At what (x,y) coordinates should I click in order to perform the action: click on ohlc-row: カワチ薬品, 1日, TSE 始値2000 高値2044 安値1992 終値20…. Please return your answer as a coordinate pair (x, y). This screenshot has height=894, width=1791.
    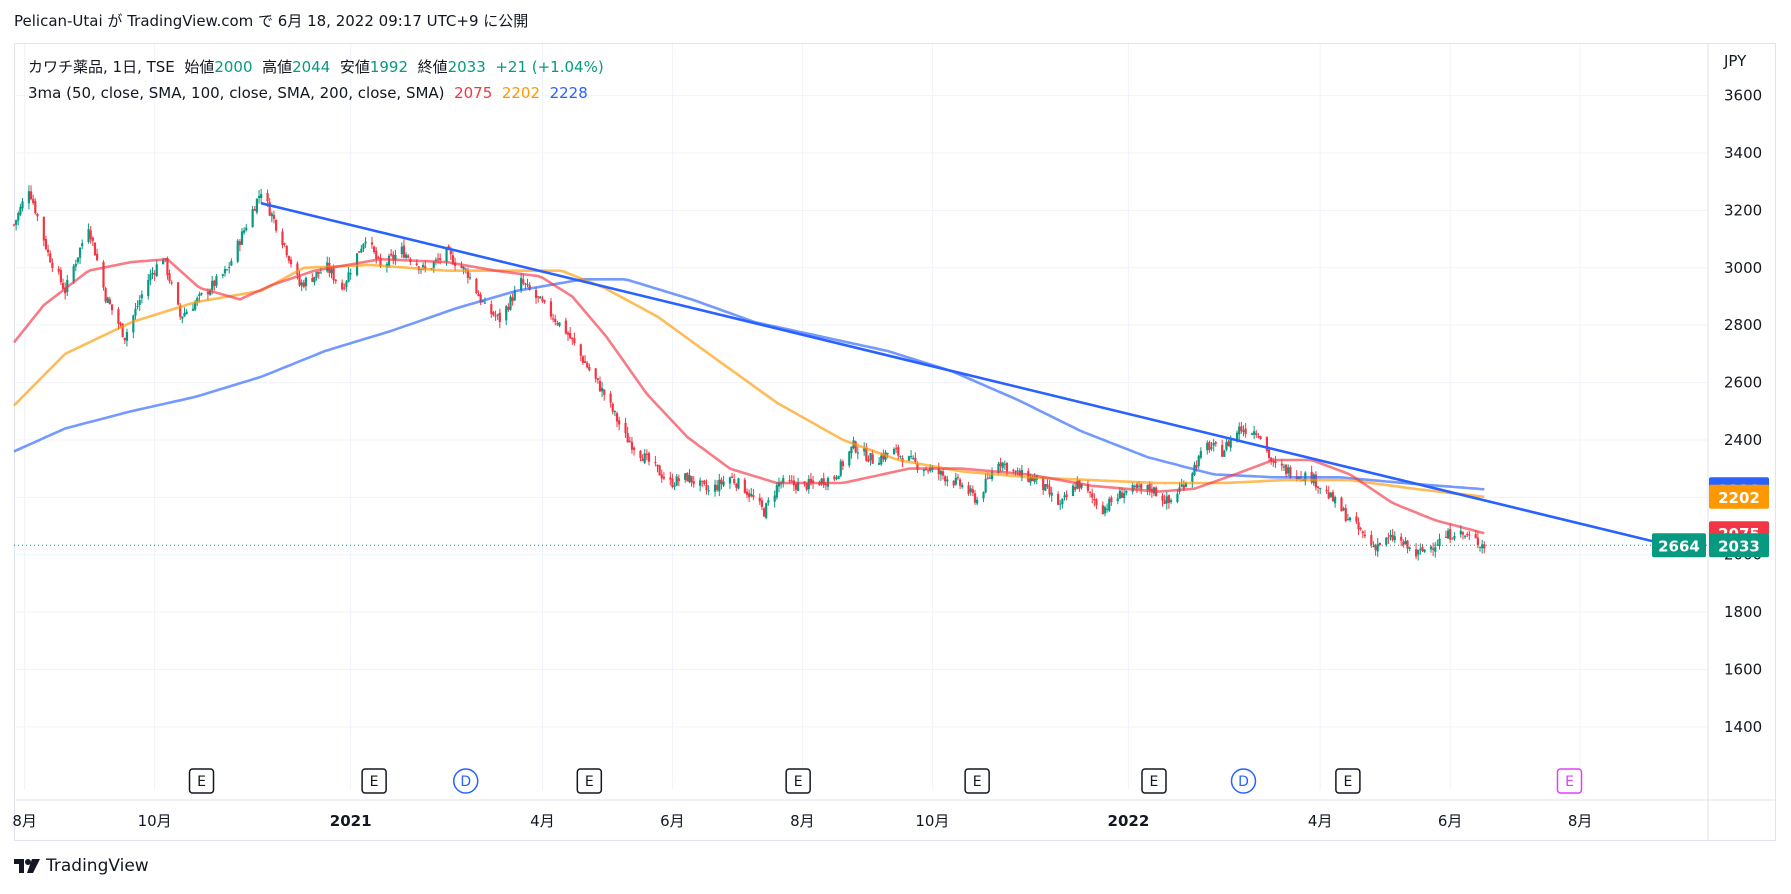
    Looking at the image, I should click on (316, 67).